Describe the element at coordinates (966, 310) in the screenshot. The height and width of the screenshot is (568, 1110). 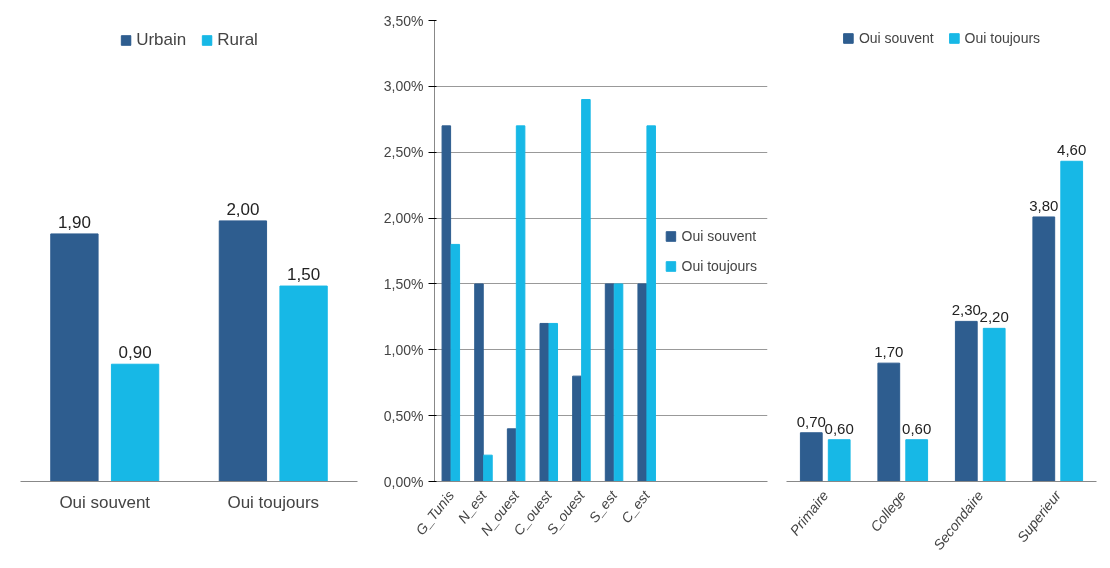
I see `data-label: 2,30` at that location.